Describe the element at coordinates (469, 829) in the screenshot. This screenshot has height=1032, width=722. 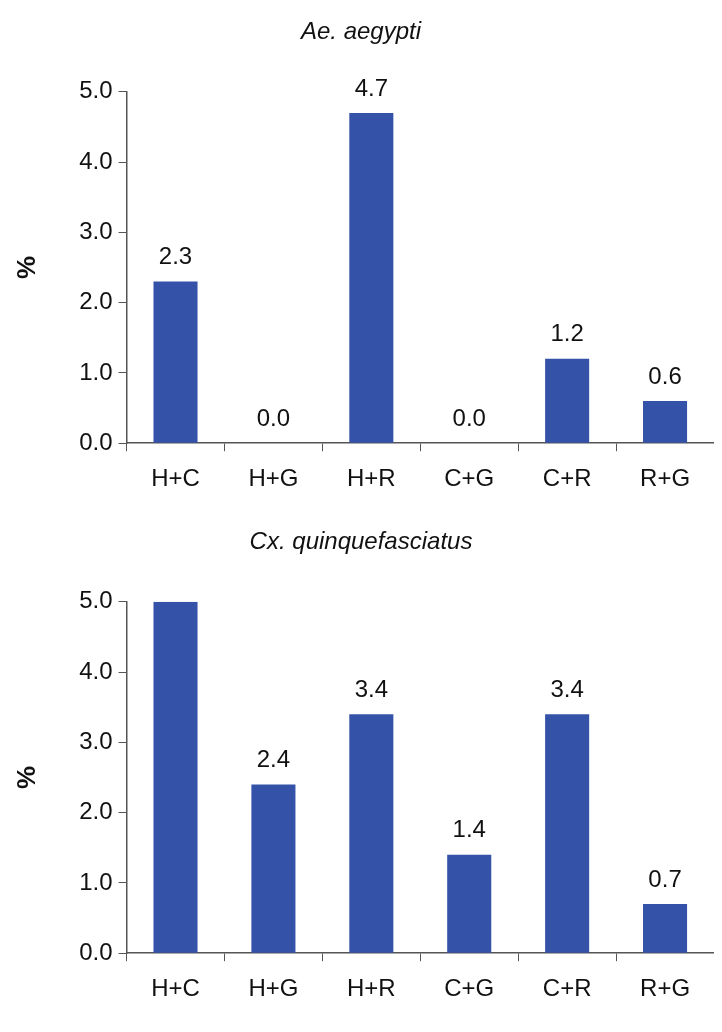
I see `data-label: 1.4` at that location.